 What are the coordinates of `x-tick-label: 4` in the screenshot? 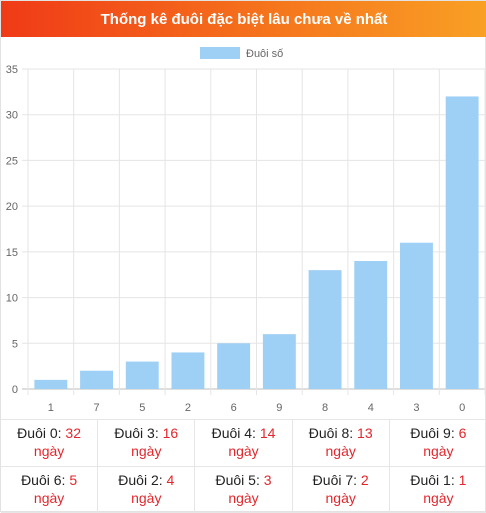 It's located at (371, 408).